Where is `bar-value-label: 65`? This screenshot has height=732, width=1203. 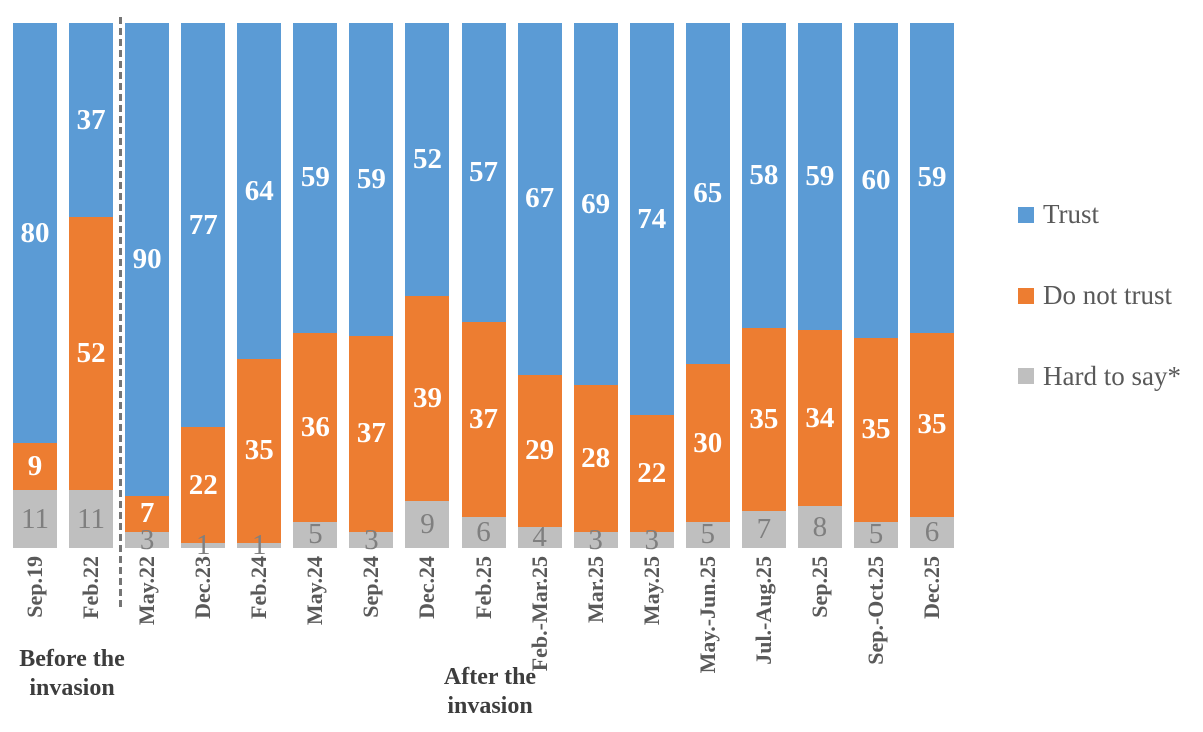
bar-value-label: 65 is located at coordinates (708, 193).